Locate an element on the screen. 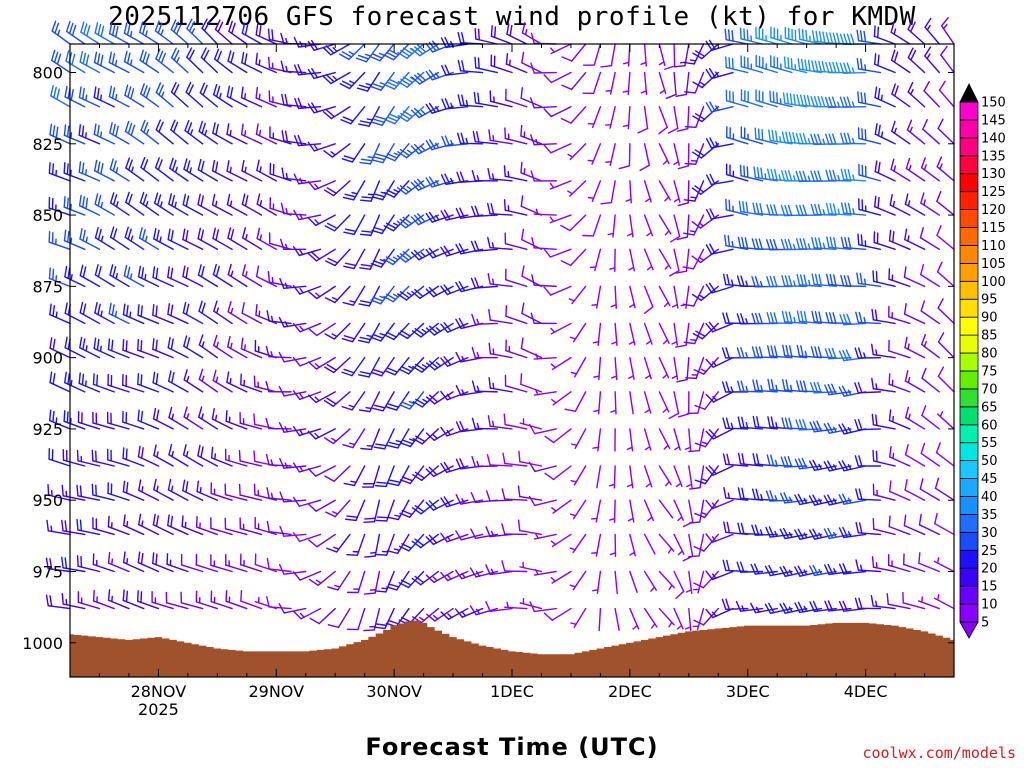 The image size is (1024, 768). colorbar-label: 80 is located at coordinates (989, 354).